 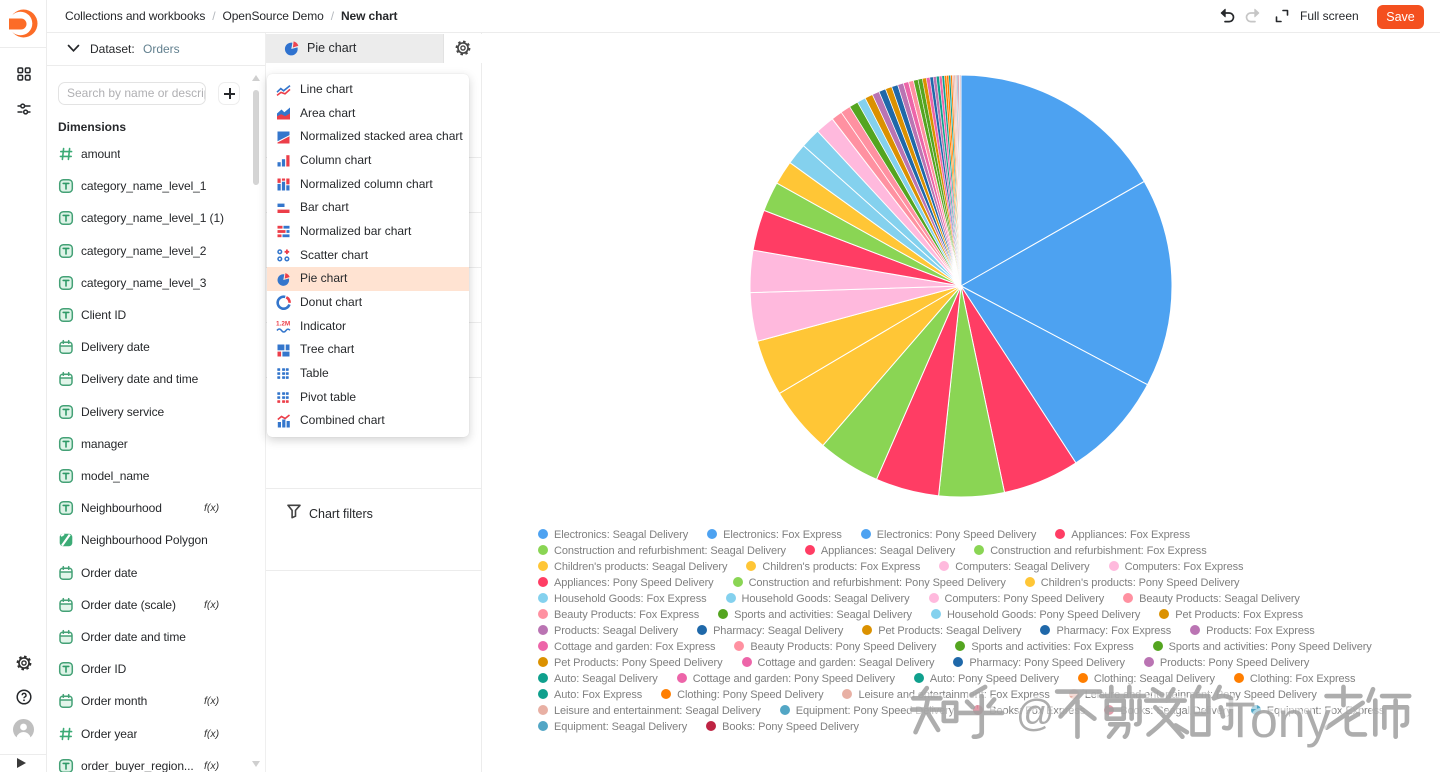 I want to click on svg-text: Tony, so click(x=1278, y=720).